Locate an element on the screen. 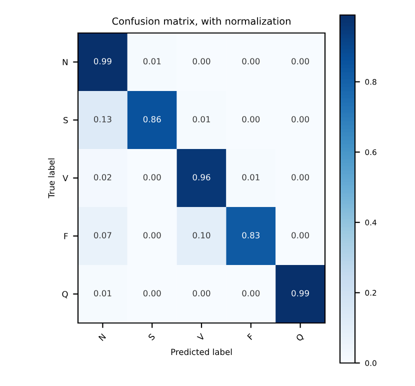  data-label: 0.83 is located at coordinates (251, 235).